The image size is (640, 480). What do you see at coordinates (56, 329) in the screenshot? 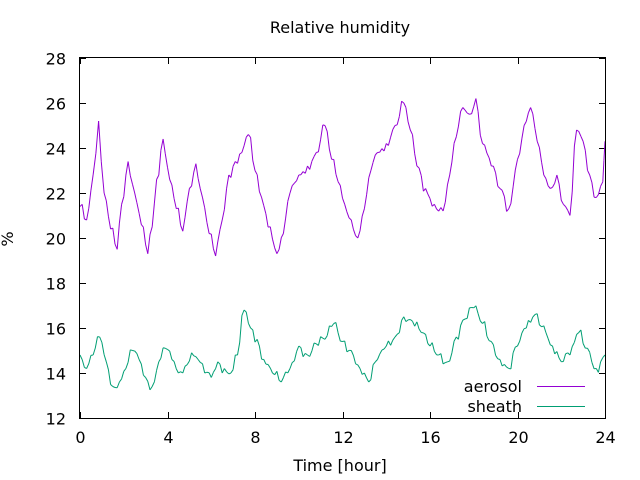
I see `y-tick-label: 16` at bounding box center [56, 329].